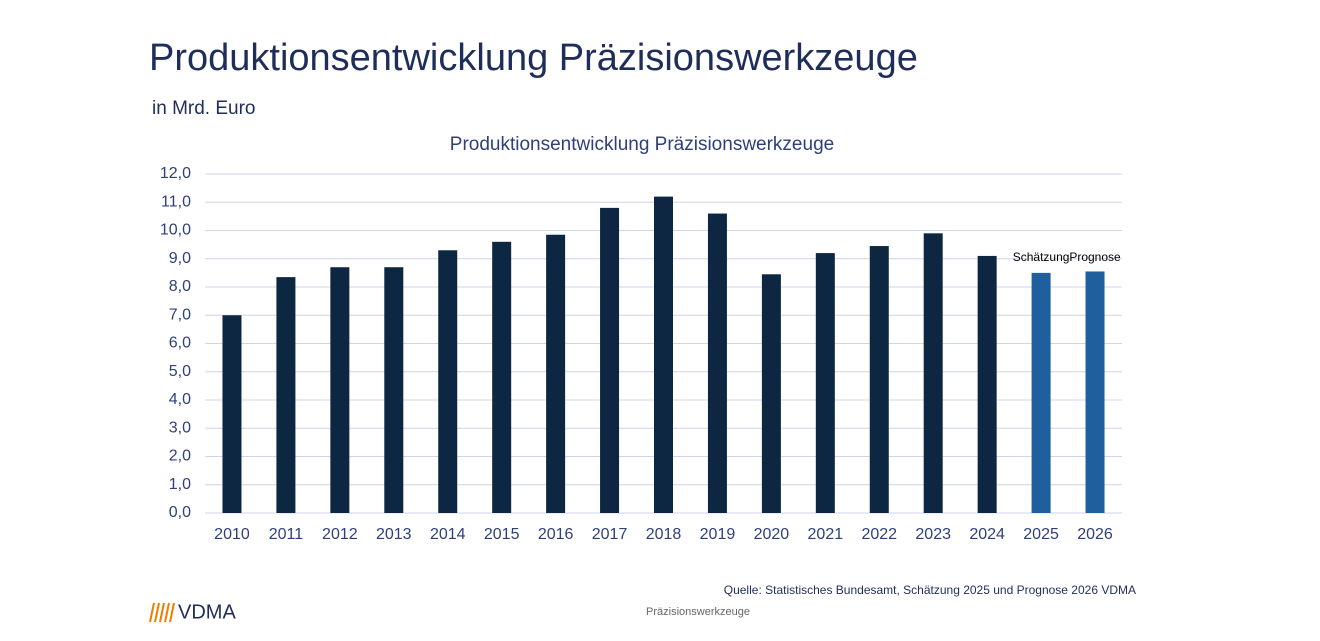  I want to click on y-tick-label: 4,0, so click(180, 399).